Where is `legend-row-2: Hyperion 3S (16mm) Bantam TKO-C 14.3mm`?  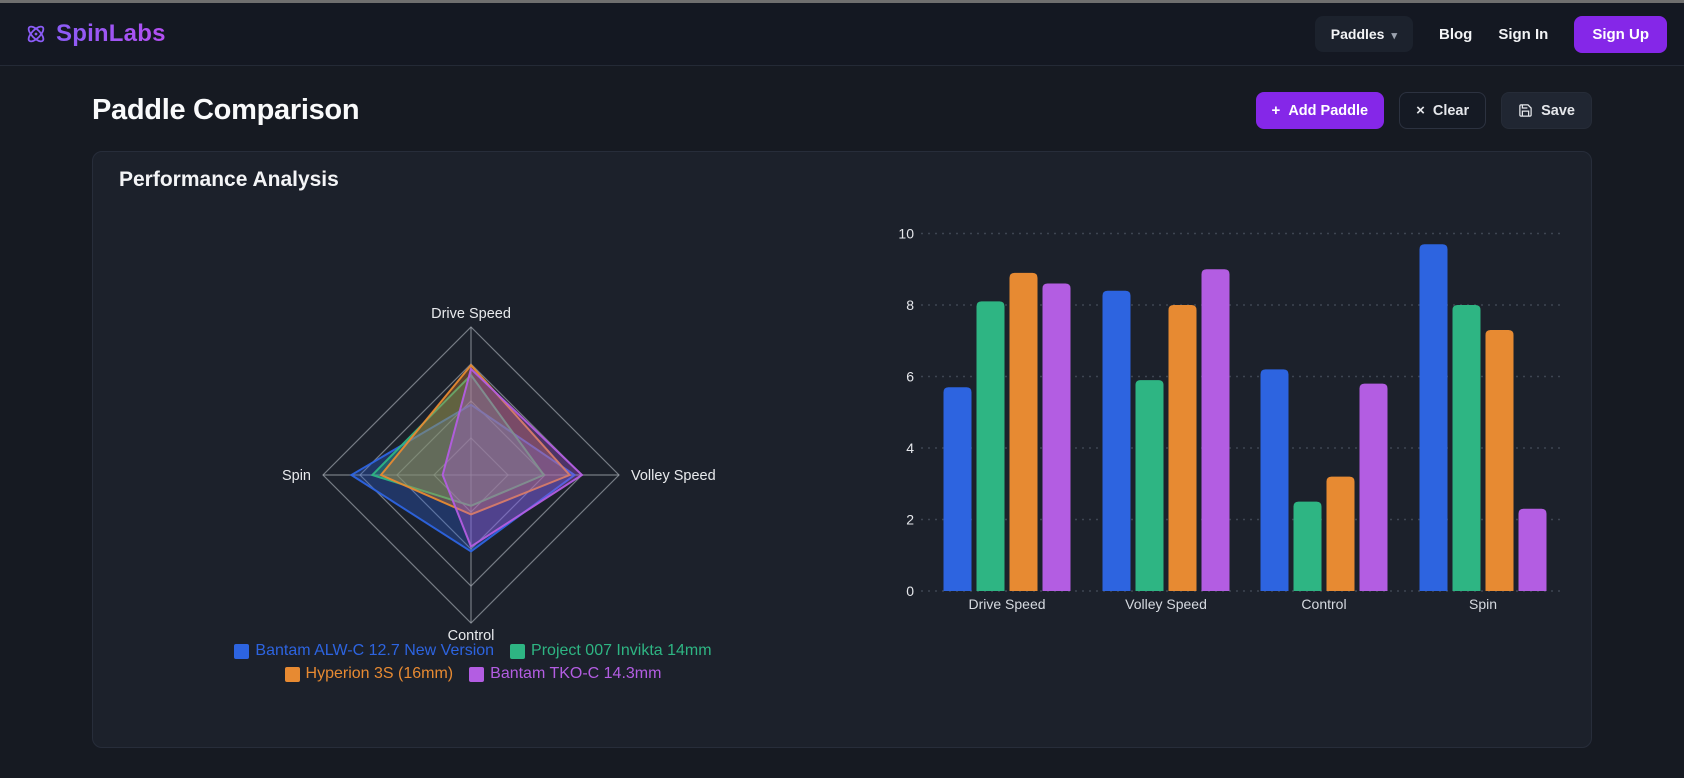
legend-row-2: Hyperion 3S (16mm) Bantam TKO-C 14.3mm is located at coordinates (472, 674).